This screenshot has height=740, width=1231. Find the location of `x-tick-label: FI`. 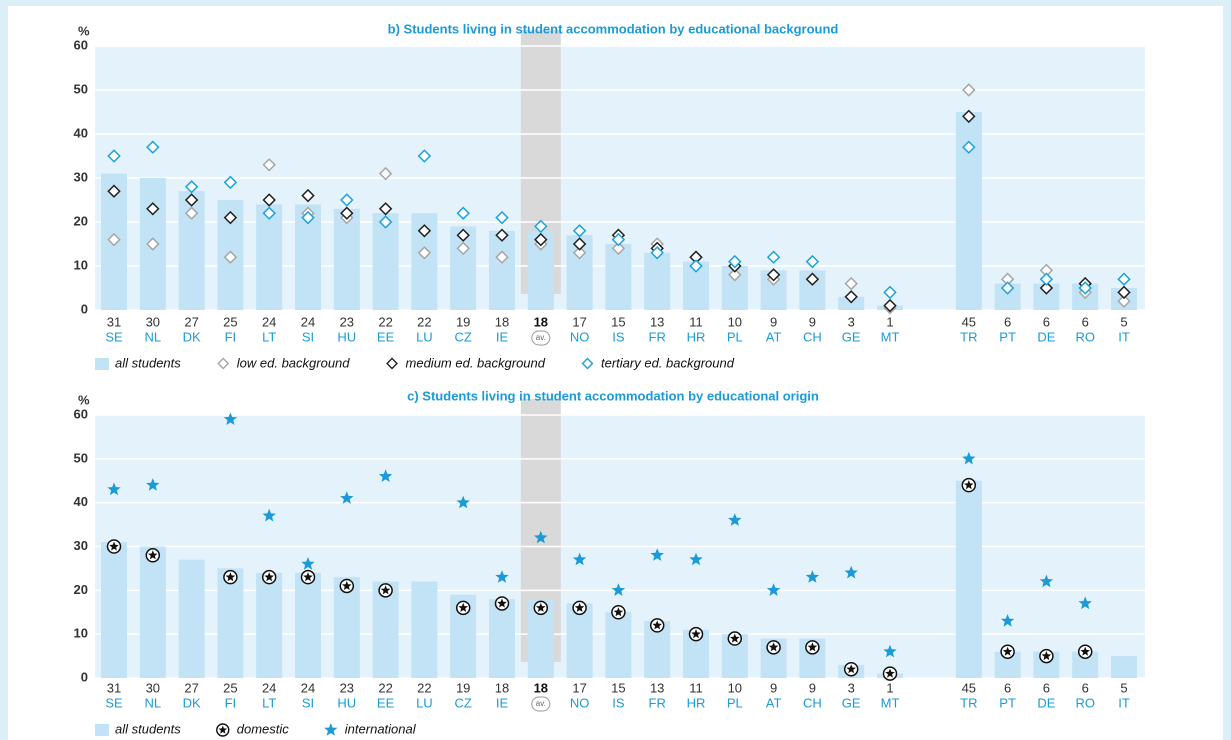

x-tick-label: FI is located at coordinates (231, 702).